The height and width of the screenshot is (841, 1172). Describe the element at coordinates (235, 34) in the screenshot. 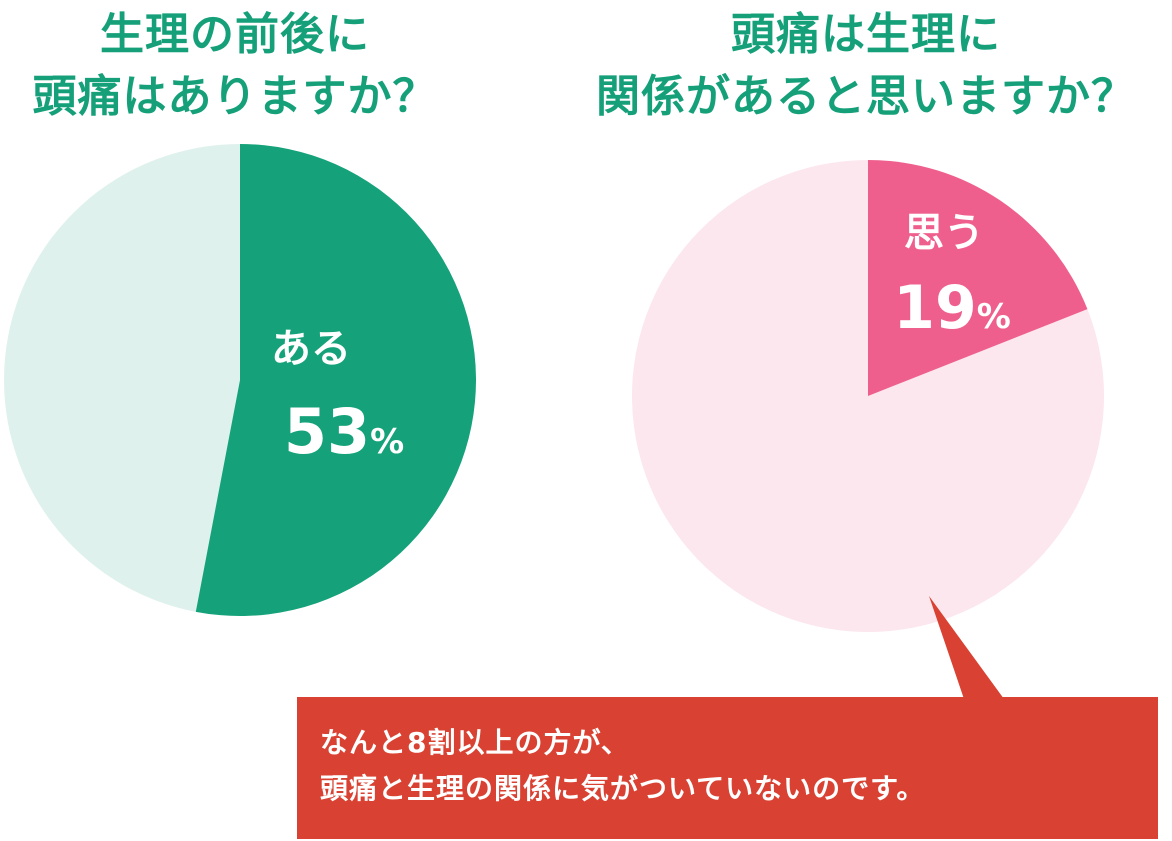

I see `left-chart-title-line1: 生理の前後に` at that location.